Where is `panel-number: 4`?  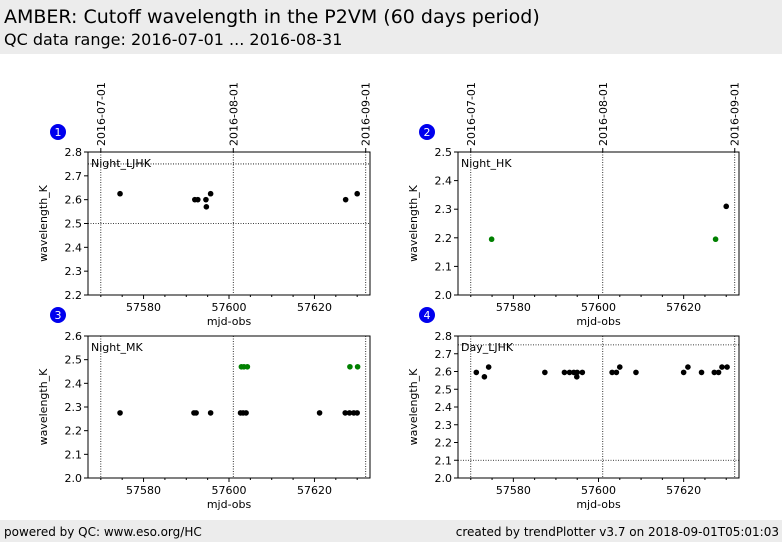
panel-number: 4 is located at coordinates (427, 315).